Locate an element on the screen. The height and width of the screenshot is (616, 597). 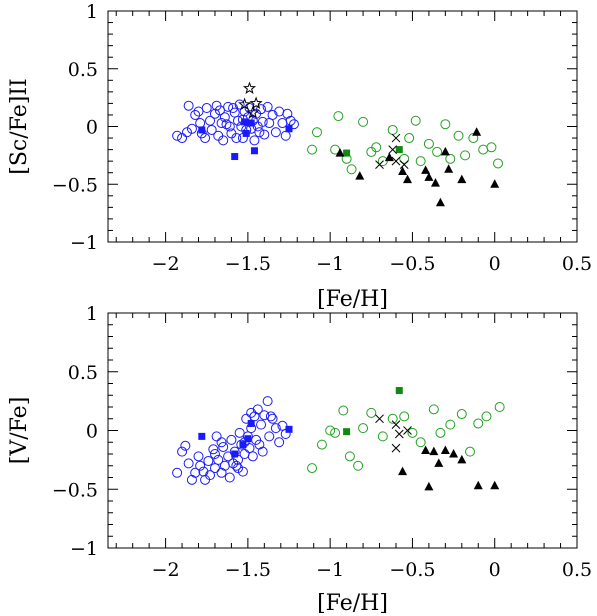
y-tick-label: 0.5 is located at coordinates (83, 70).